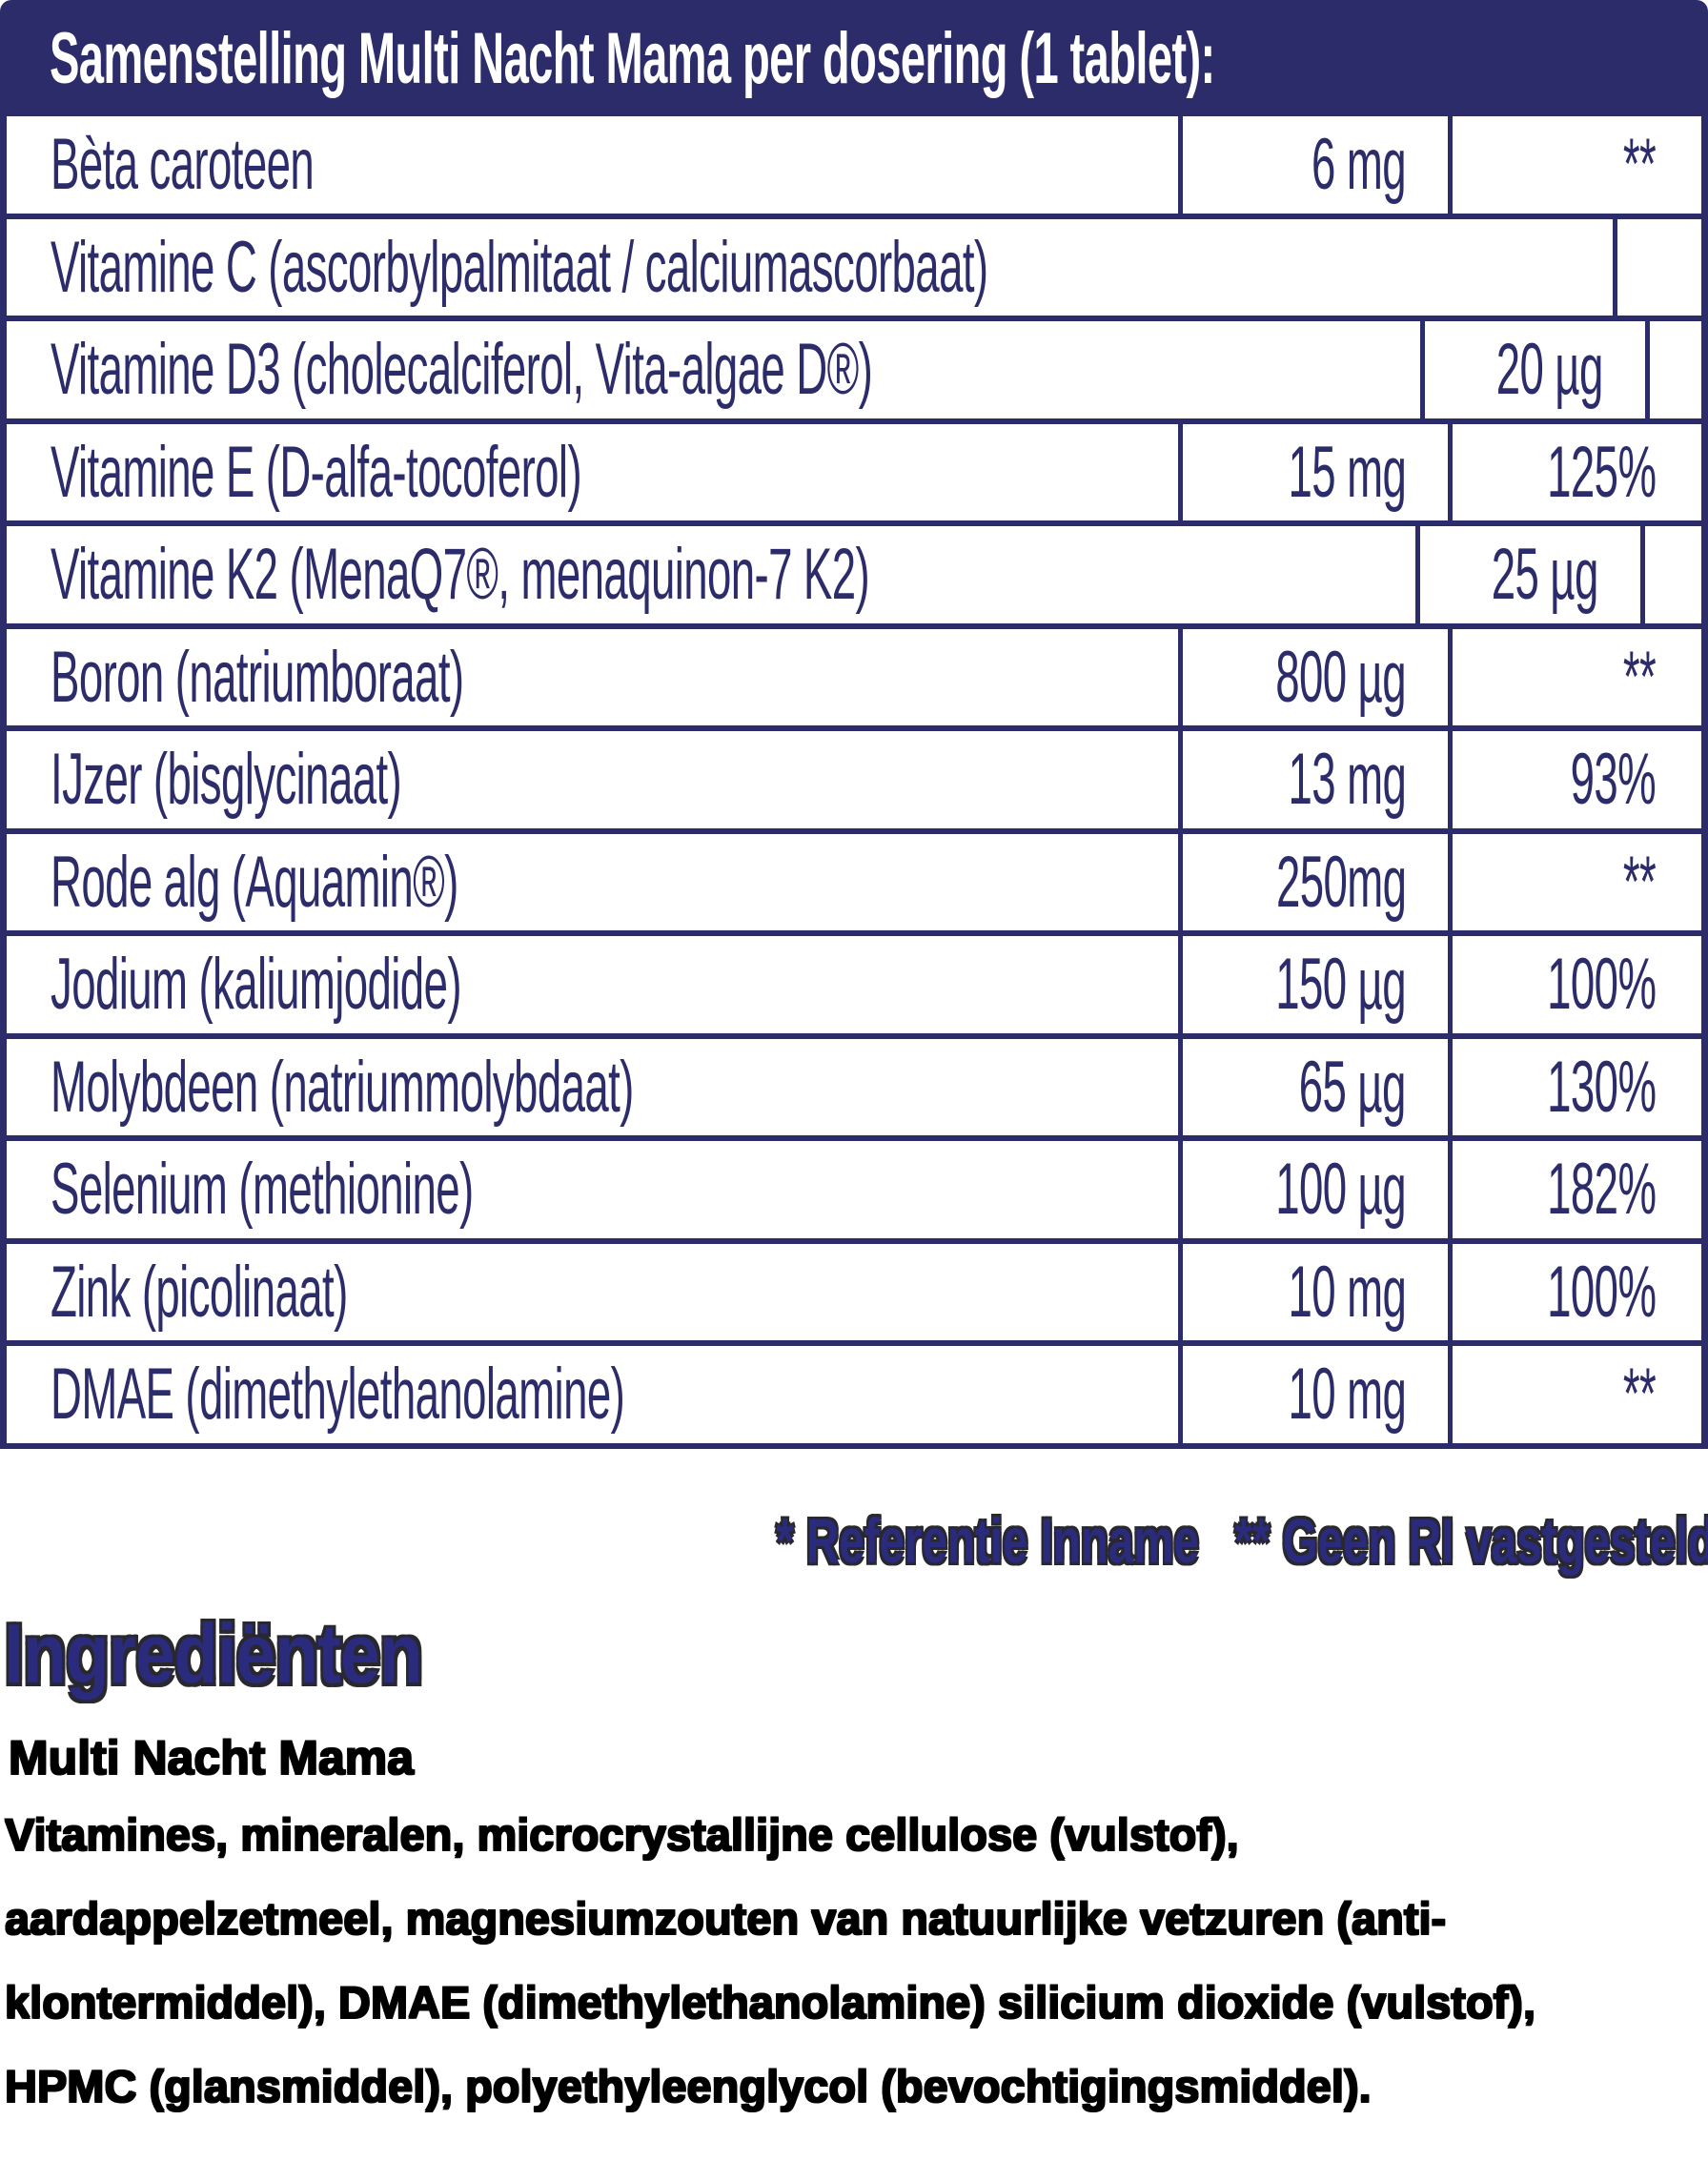  What do you see at coordinates (592, 779) in the screenshot?
I see `ingredient-name-cell: IJzer (bisglycinaat)` at bounding box center [592, 779].